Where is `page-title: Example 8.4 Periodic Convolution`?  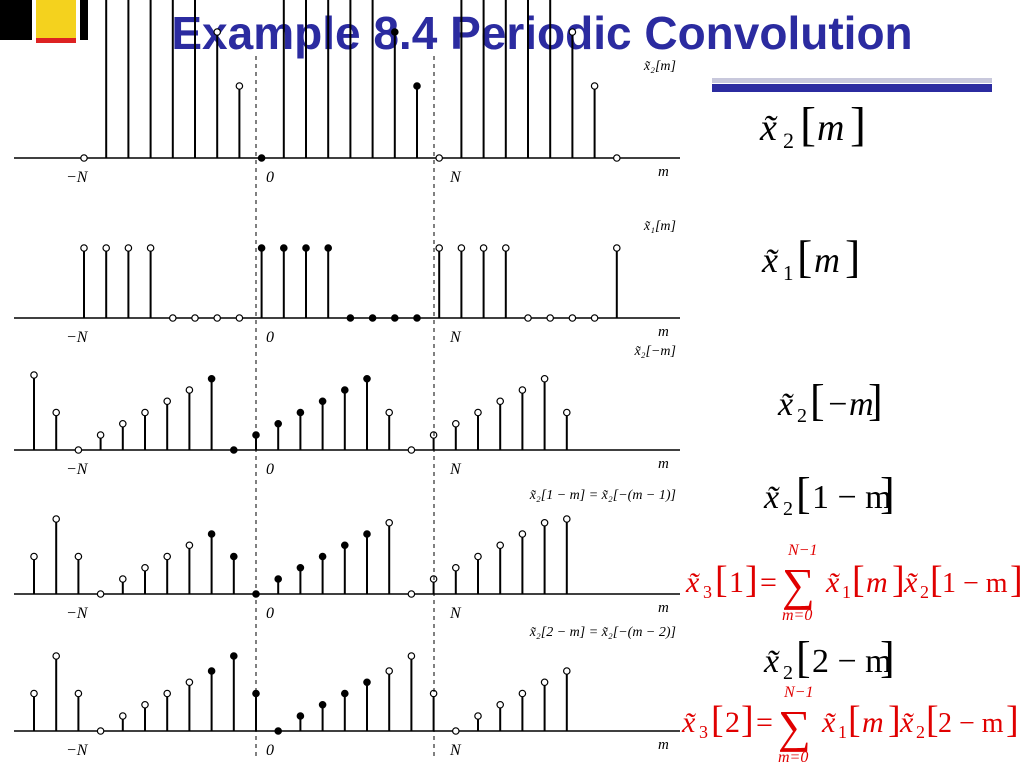 page-title: Example 8.4 Periodic Convolution is located at coordinates (542, 33).